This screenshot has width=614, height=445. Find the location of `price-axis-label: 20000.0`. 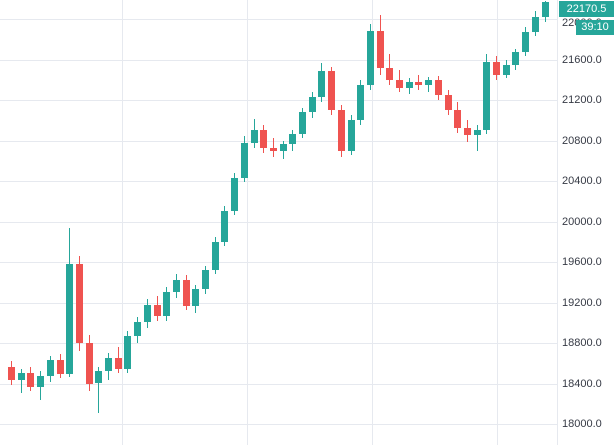

price-axis-label: 20000.0 is located at coordinates (582, 222).